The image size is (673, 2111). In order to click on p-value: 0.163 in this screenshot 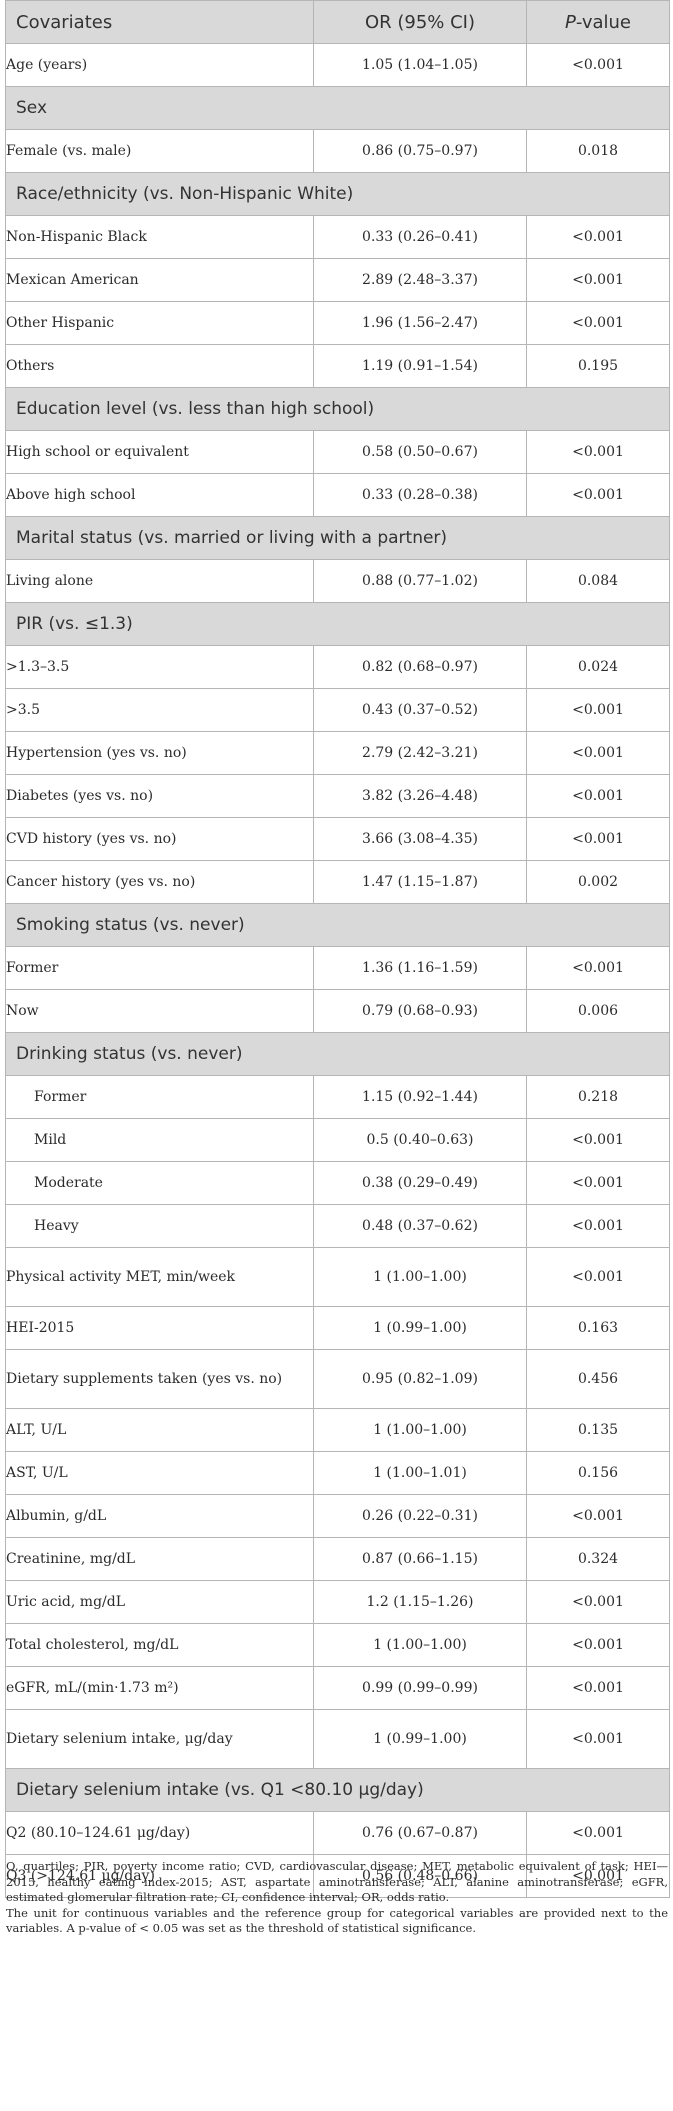, I will do `click(598, 1328)`.